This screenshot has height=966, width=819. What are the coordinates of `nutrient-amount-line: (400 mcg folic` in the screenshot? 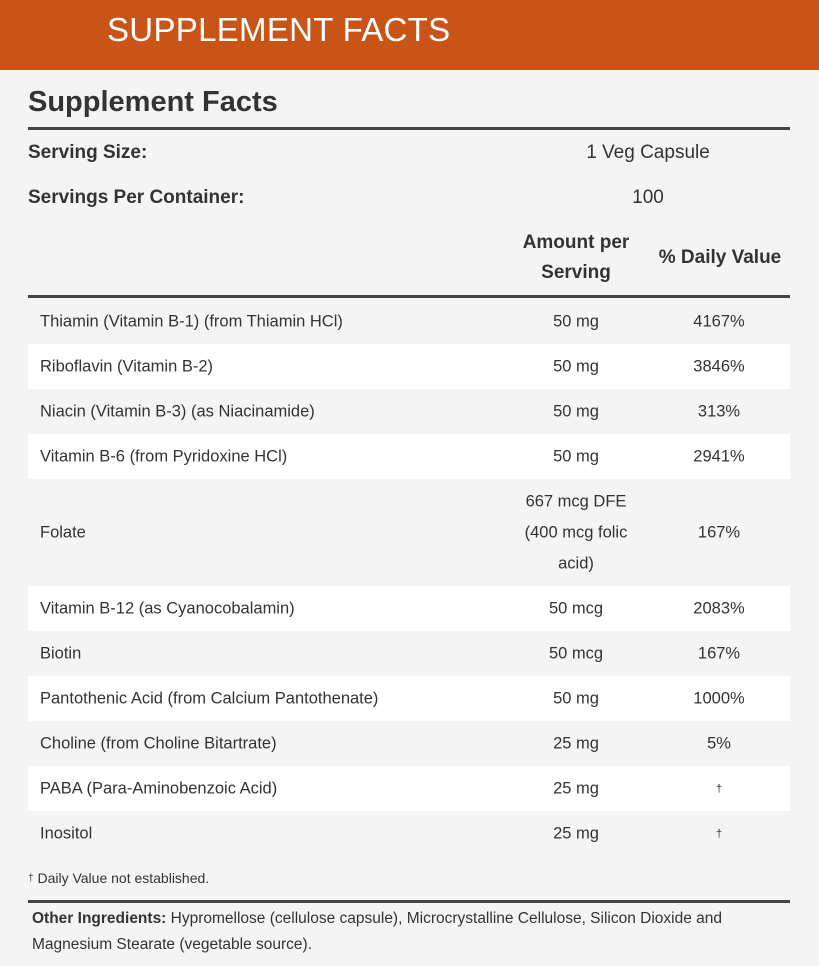 It's located at (576, 532).